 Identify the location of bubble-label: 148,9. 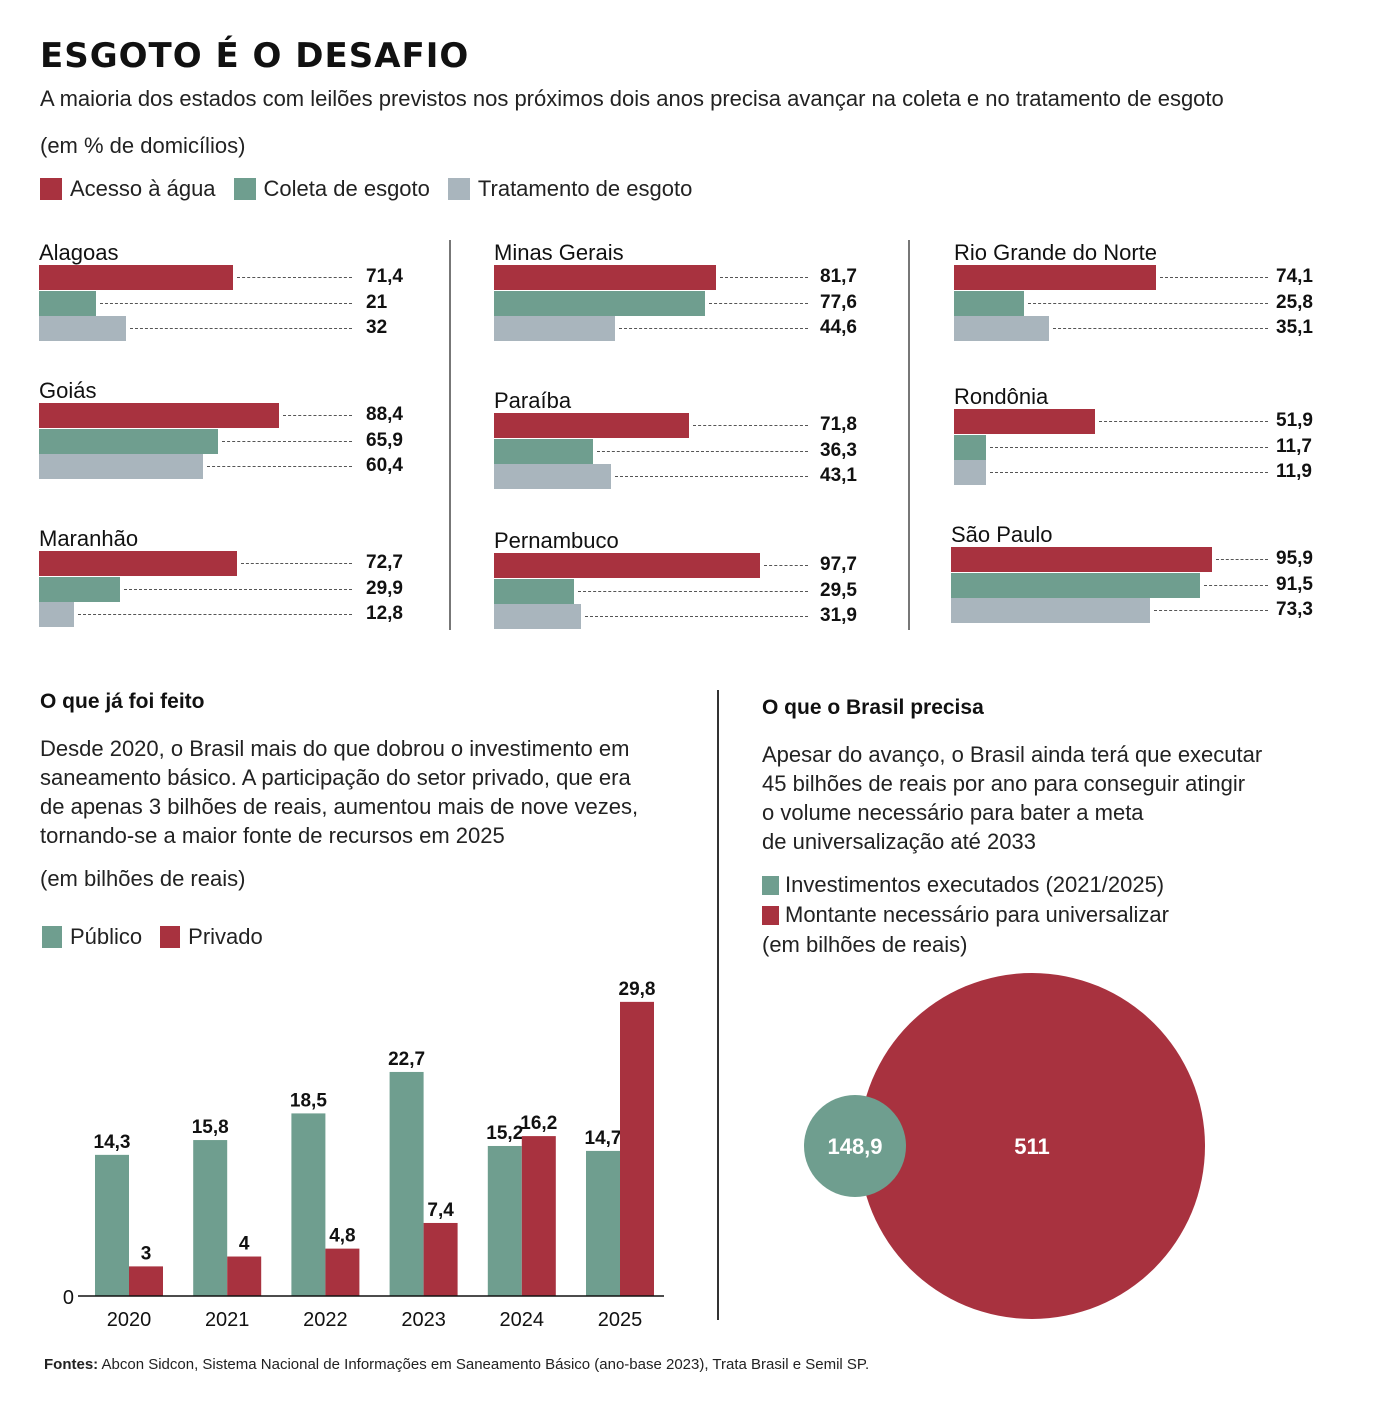
(854, 1146).